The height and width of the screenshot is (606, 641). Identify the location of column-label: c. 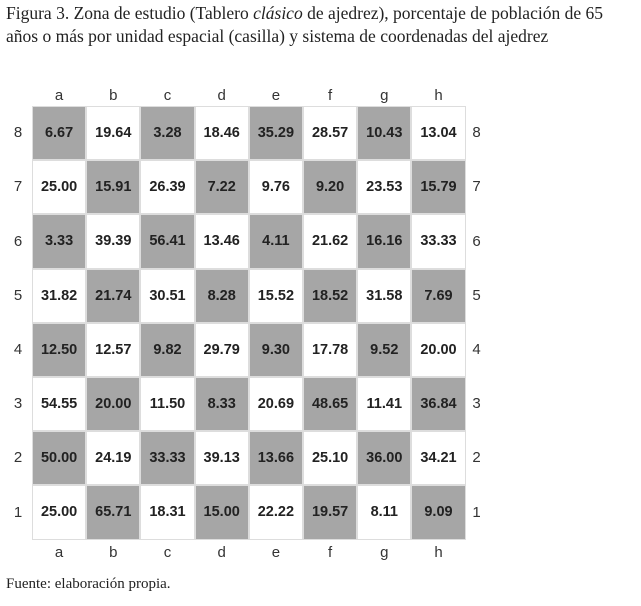
(167, 95).